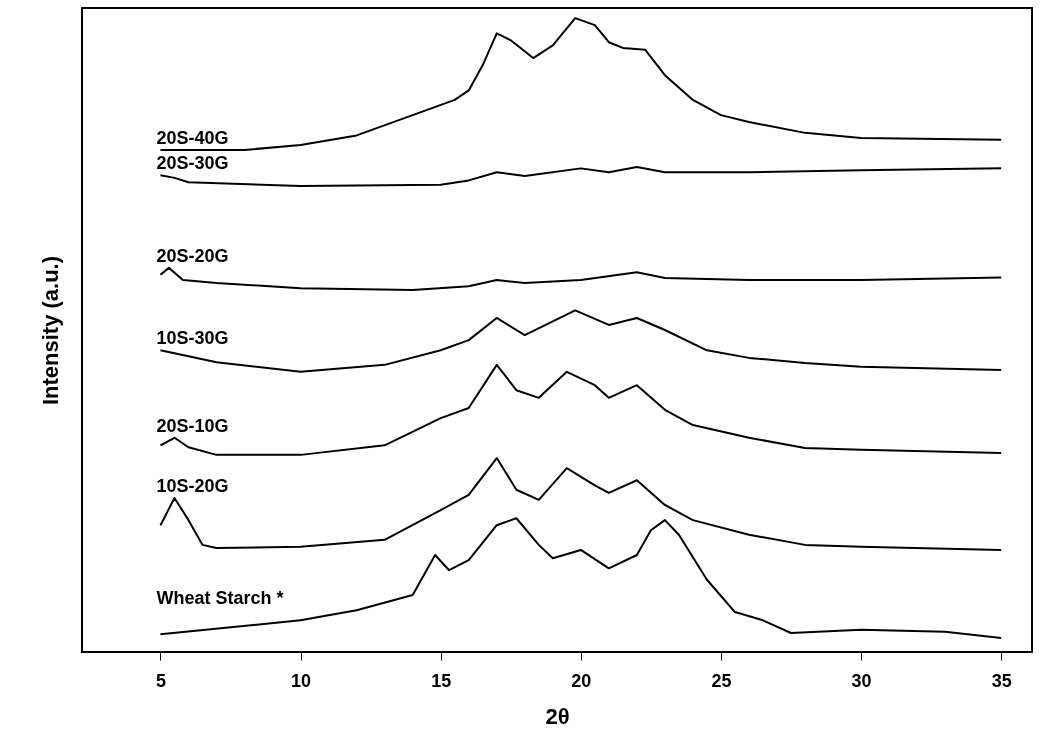  I want to click on x-tick-label: 15, so click(441, 680).